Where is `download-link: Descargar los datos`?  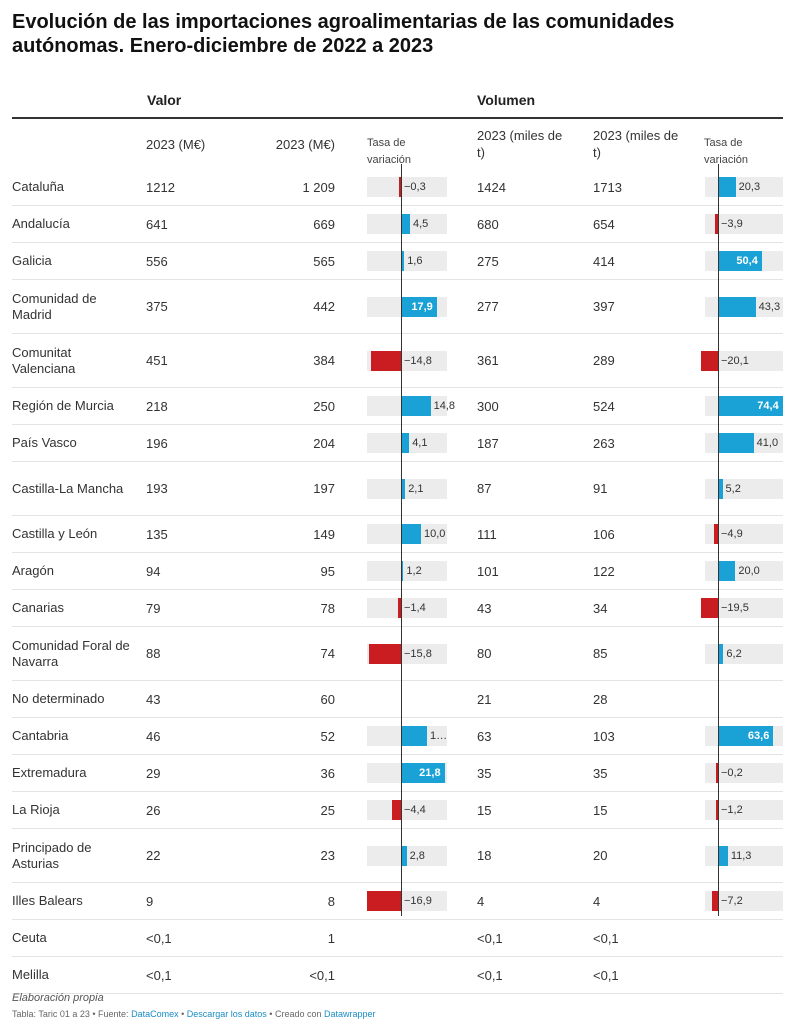
download-link: Descargar los datos is located at coordinates (226, 1014).